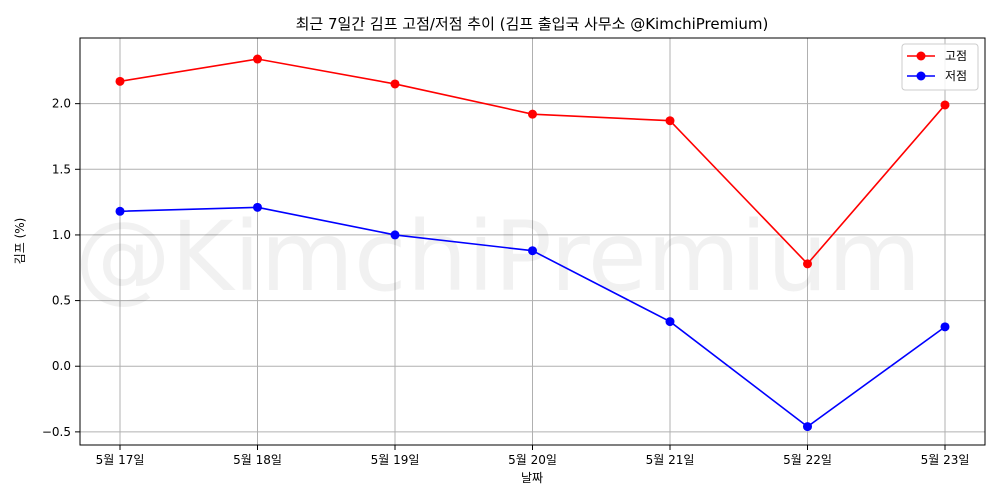  Describe the element at coordinates (670, 460) in the screenshot. I see `x-tick-label: 5월 21일` at that location.